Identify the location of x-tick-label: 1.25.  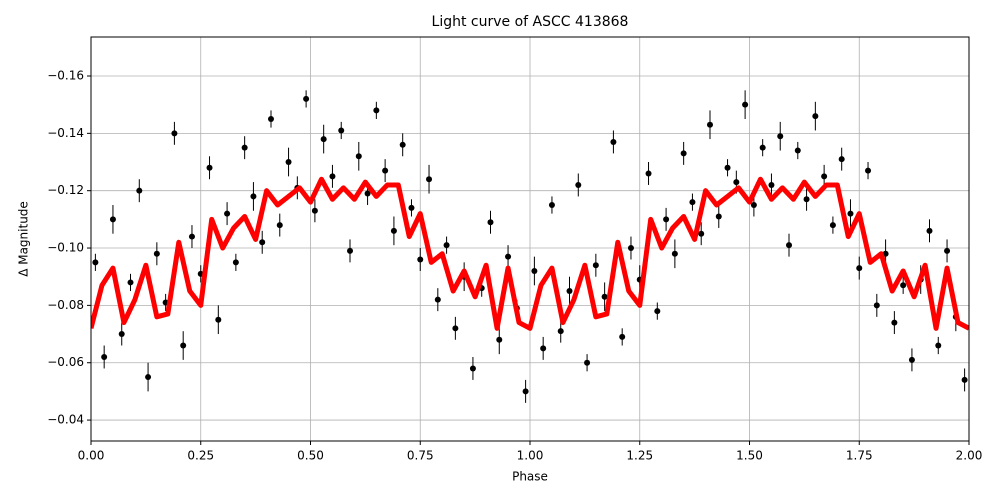
(639, 456).